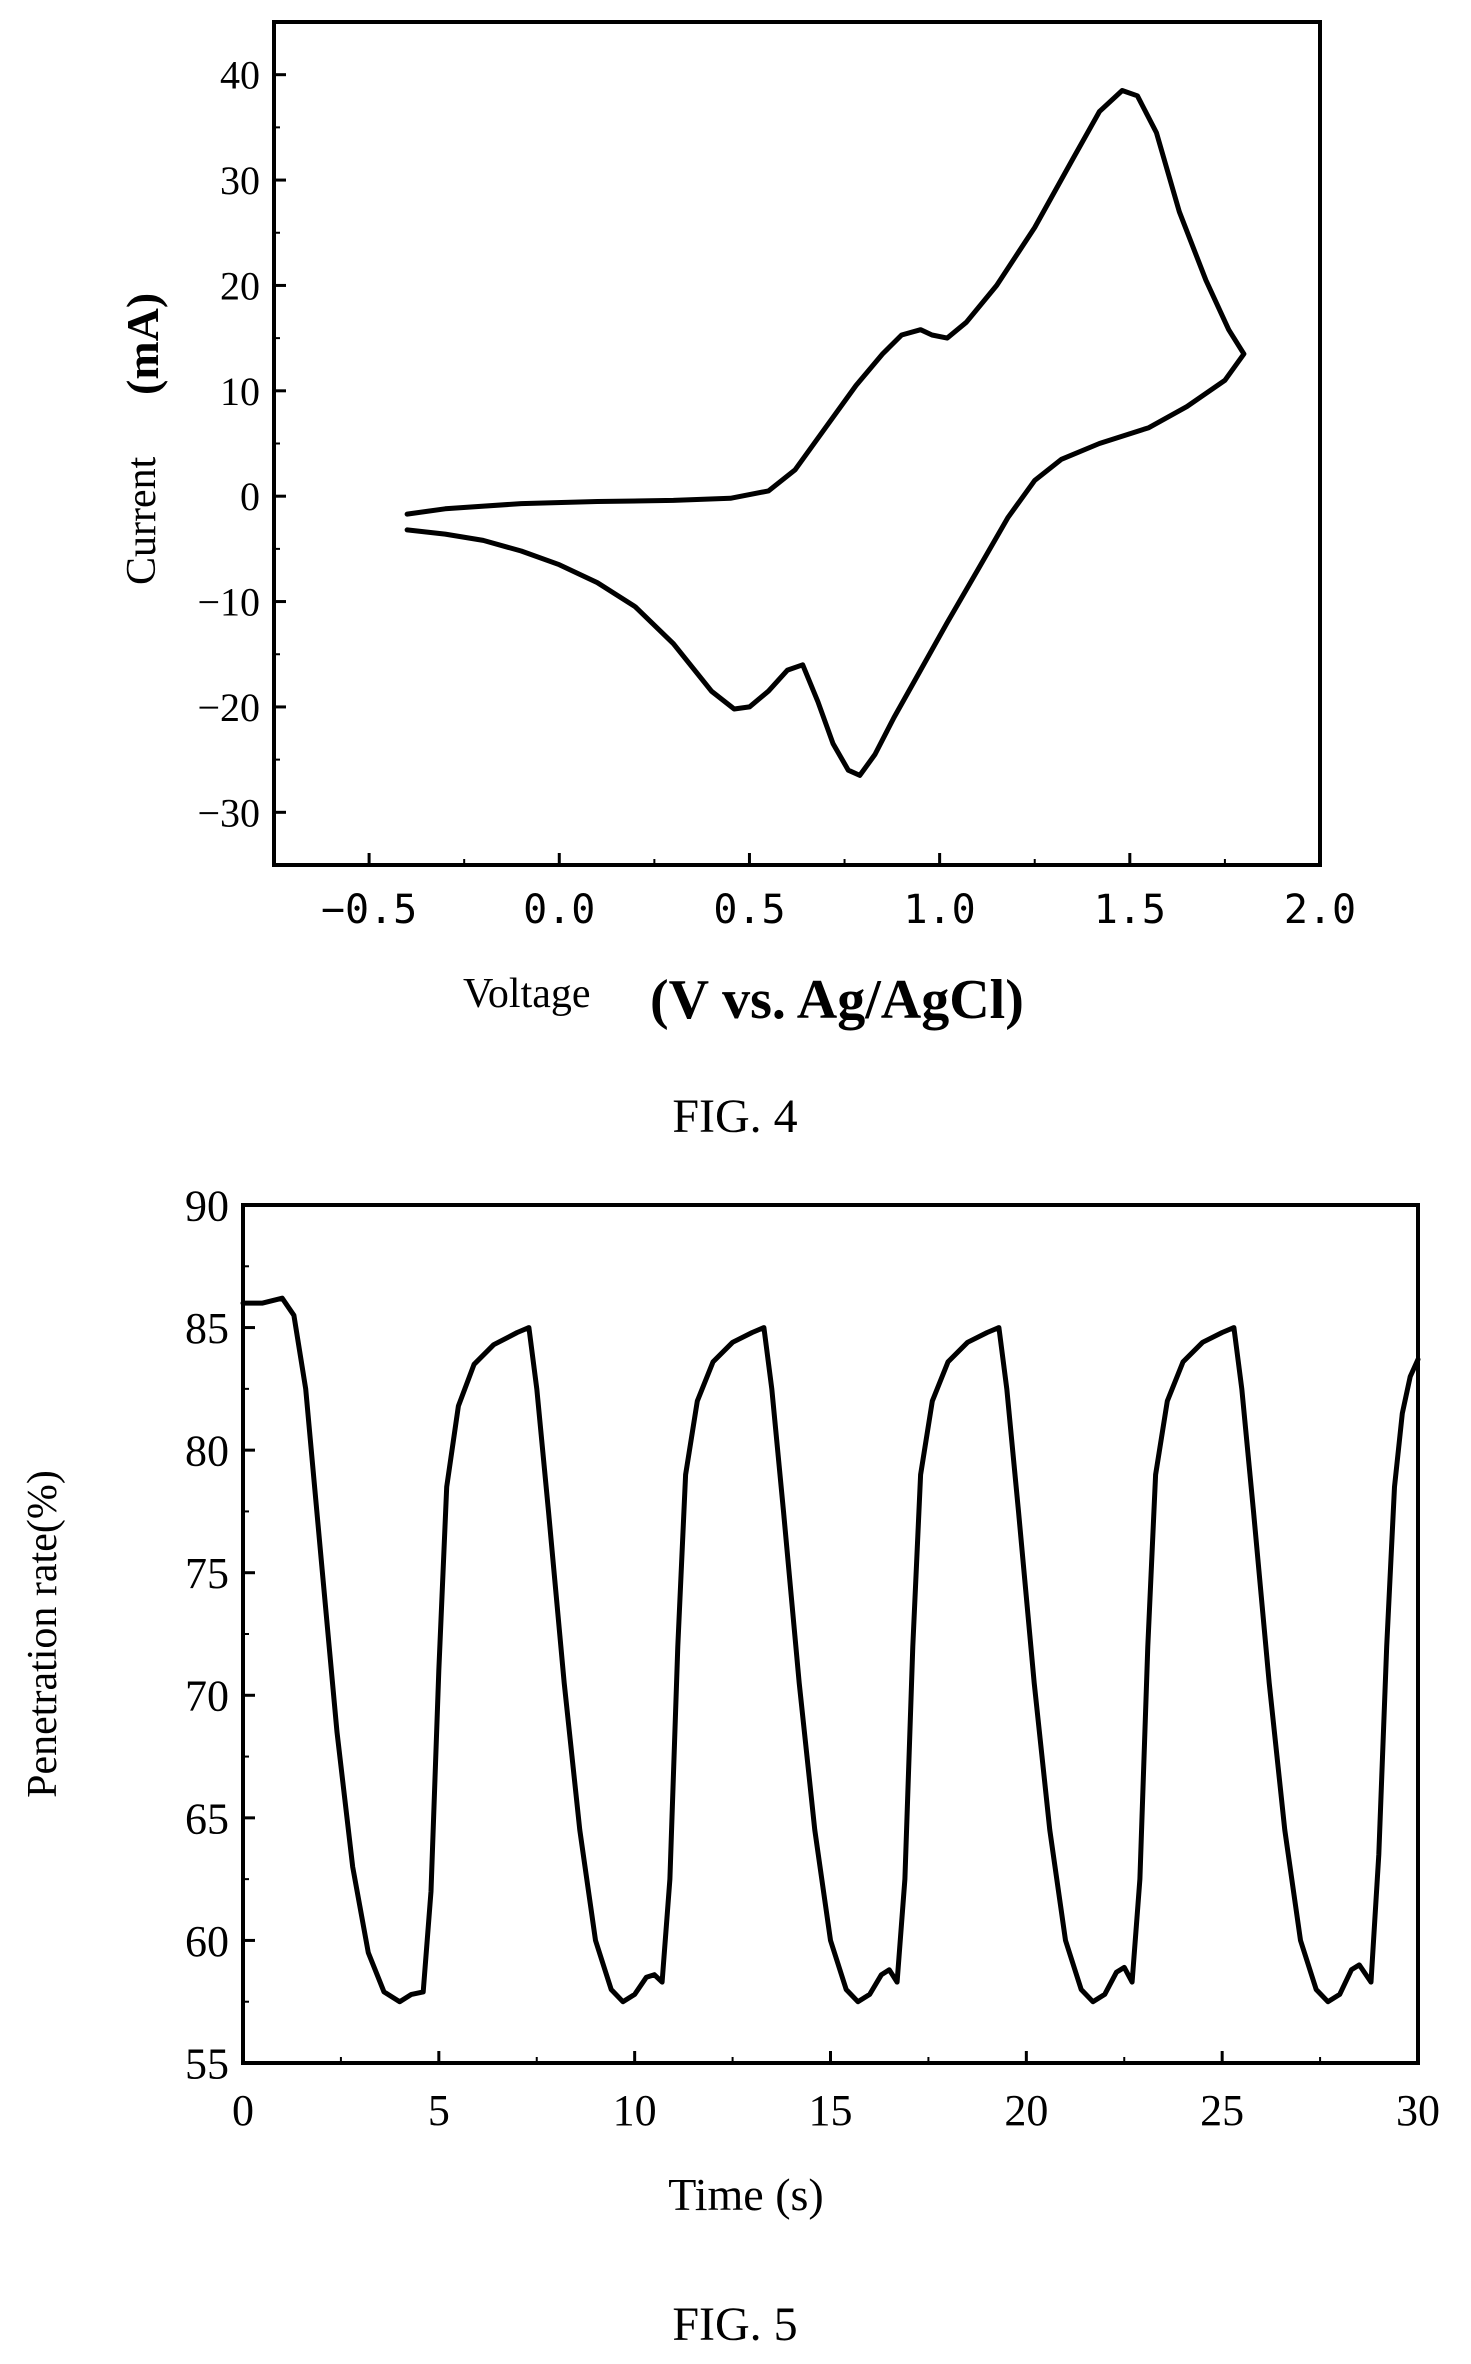 This screenshot has width=1471, height=2364. What do you see at coordinates (240, 75) in the screenshot?
I see `y-tick-label: 40` at bounding box center [240, 75].